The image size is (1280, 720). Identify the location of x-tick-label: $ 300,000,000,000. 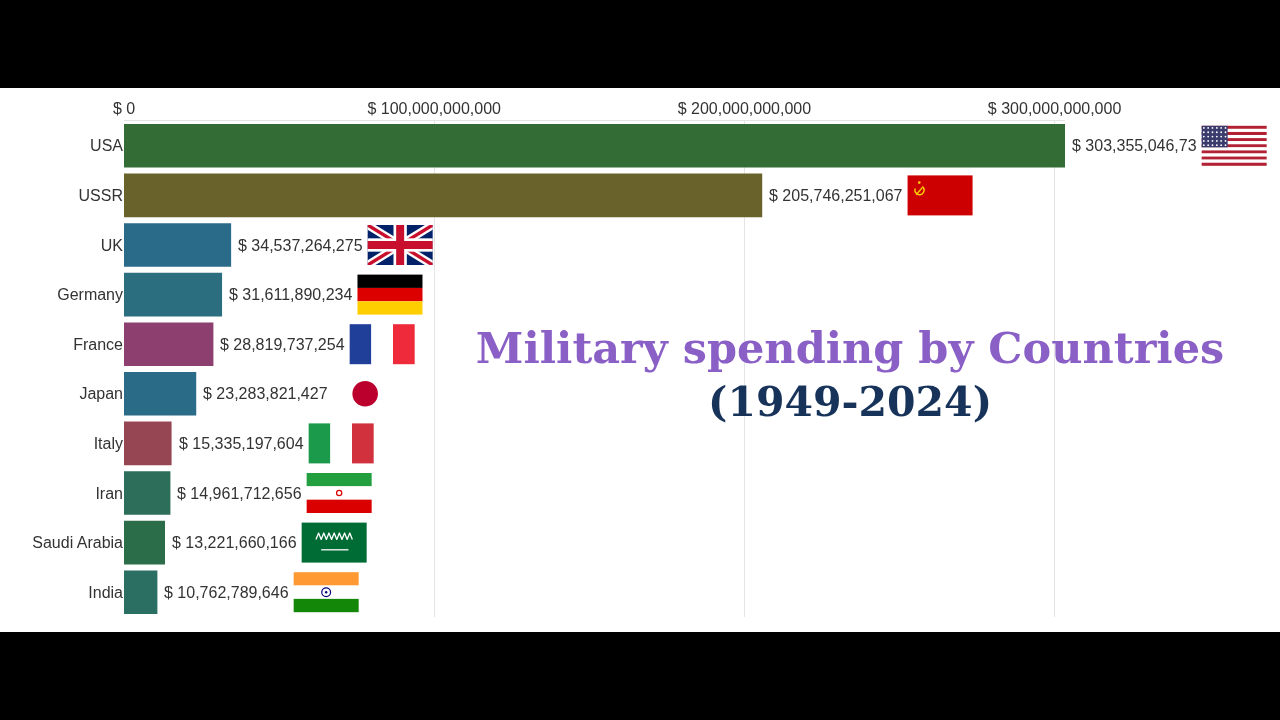
(1054, 108).